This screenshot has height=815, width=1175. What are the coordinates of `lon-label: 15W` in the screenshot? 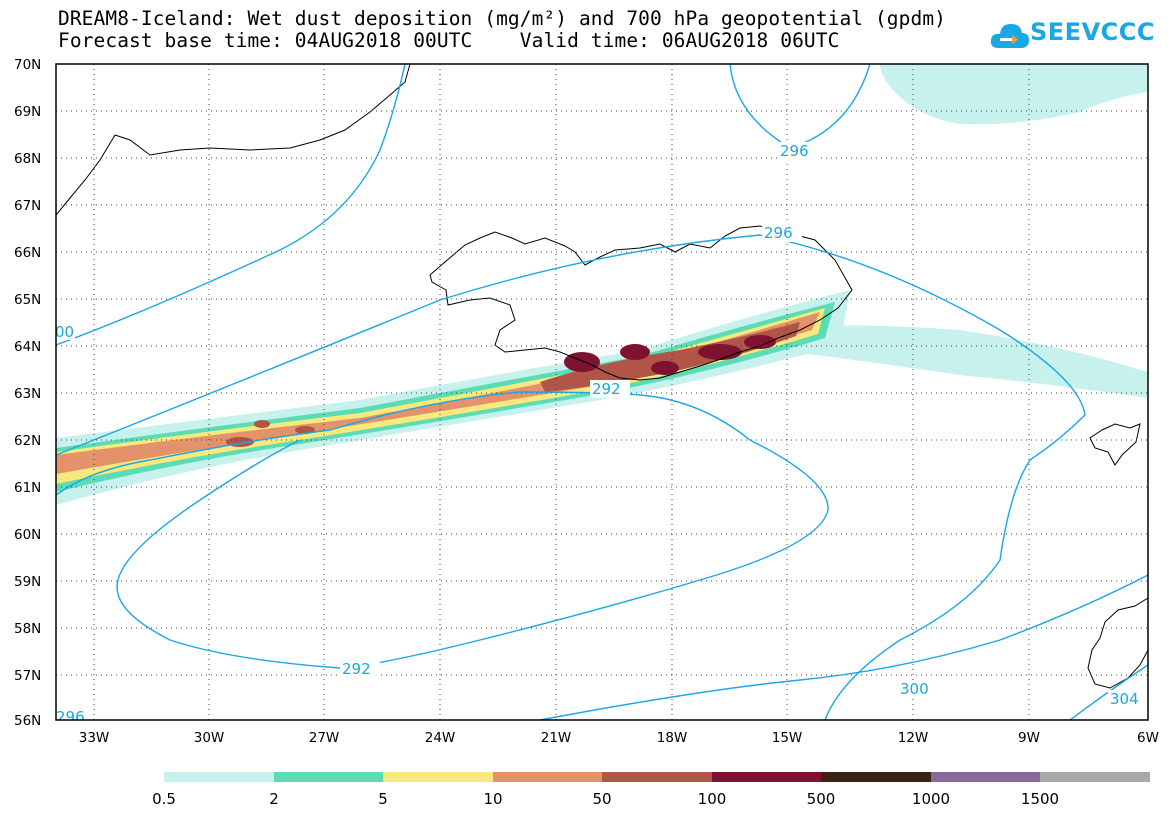 It's located at (787, 738).